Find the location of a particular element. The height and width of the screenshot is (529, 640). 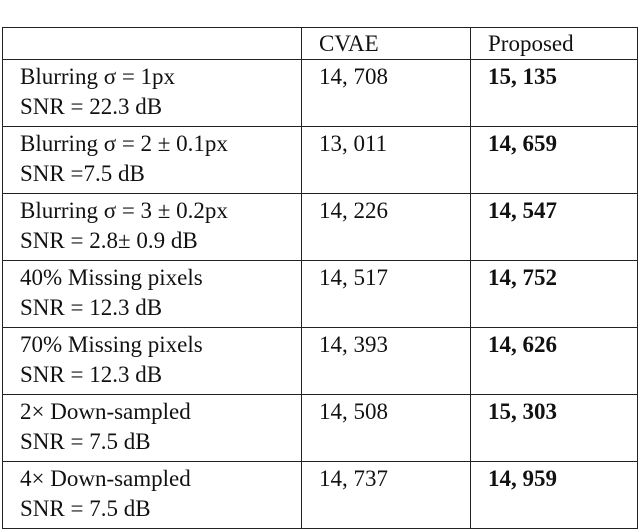

snr-label: SNR = 2.8± 0.9 dB is located at coordinates (109, 240).